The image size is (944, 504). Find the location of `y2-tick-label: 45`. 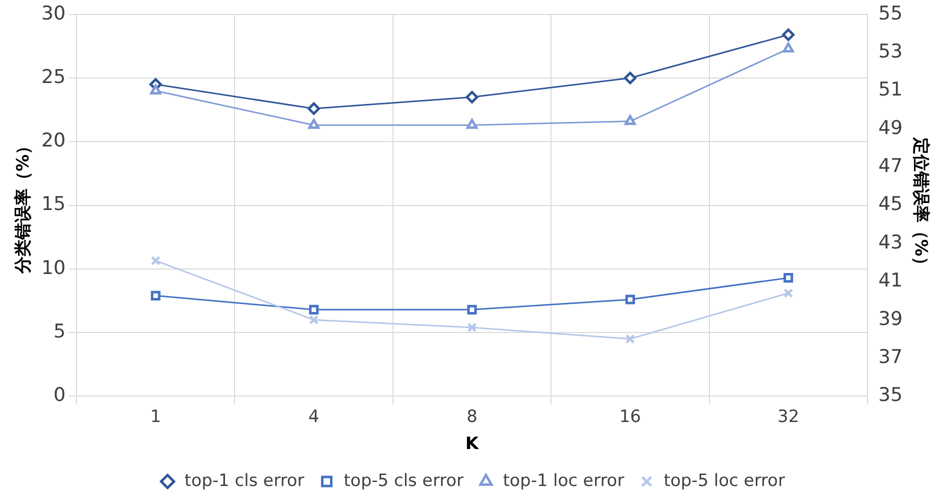

y2-tick-label: 45 is located at coordinates (890, 204).